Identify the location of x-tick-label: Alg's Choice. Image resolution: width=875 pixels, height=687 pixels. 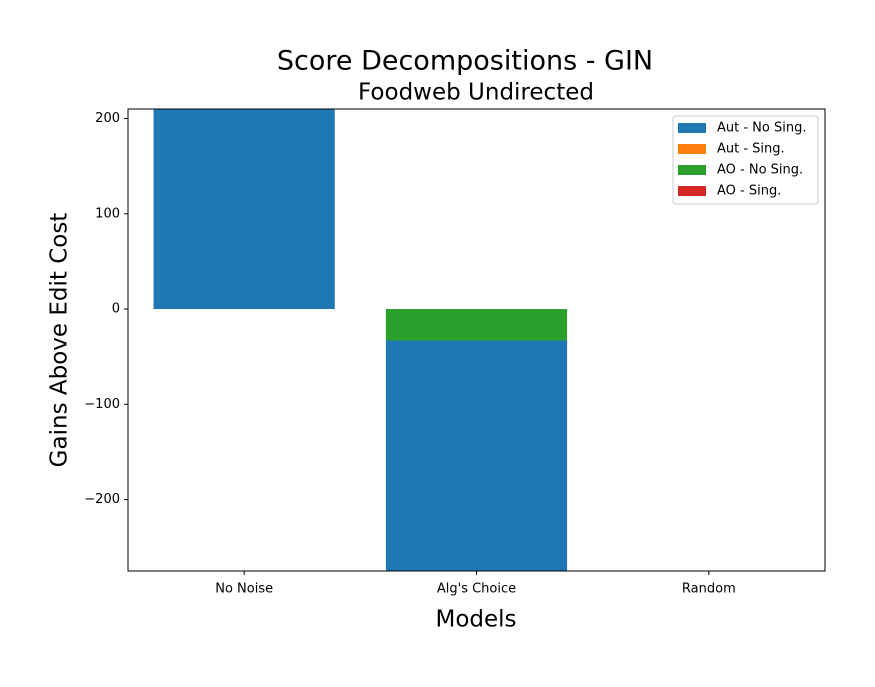
(476, 589).